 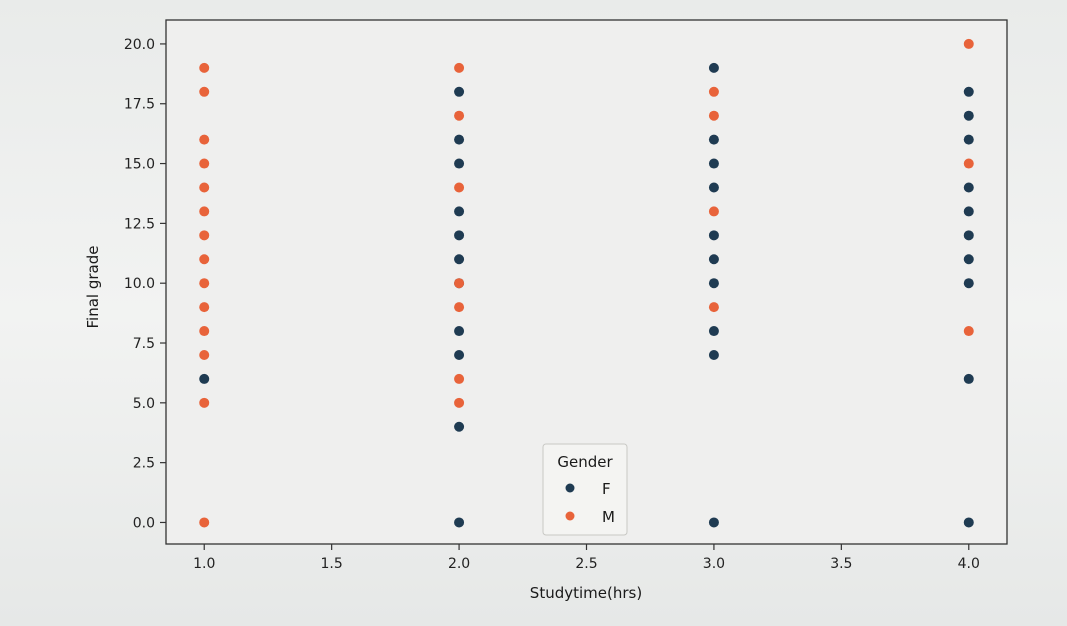 I want to click on legend-label-m: M, so click(x=608, y=517).